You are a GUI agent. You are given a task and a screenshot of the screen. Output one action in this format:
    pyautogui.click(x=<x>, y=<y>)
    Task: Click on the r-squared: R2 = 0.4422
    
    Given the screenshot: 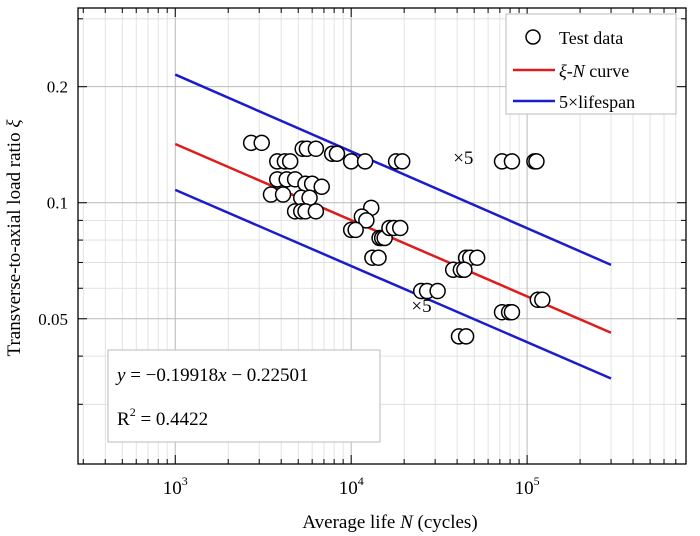 What is the action you would take?
    pyautogui.click(x=162, y=417)
    